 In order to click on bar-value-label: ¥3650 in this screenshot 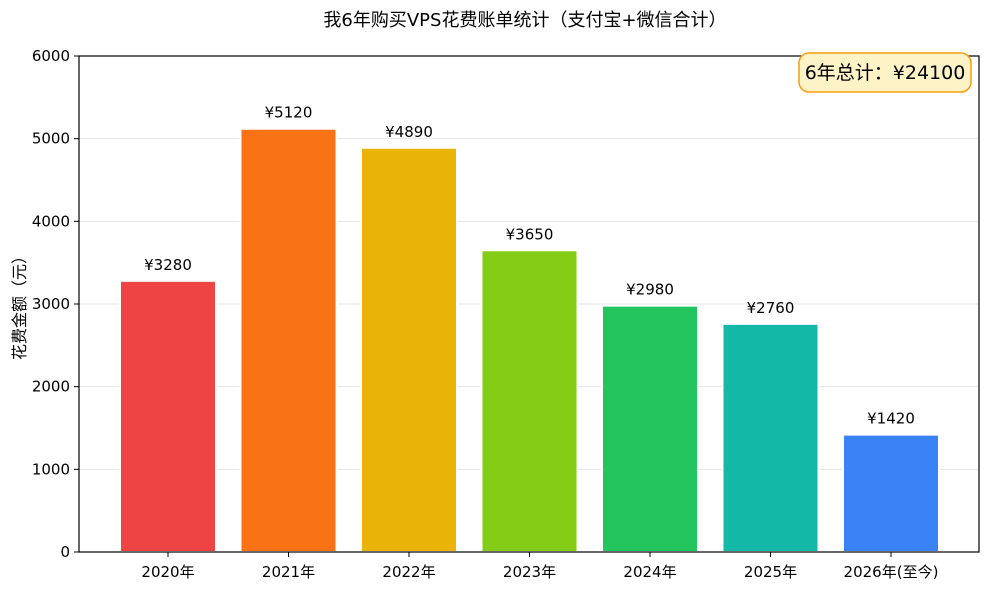, I will do `click(530, 234)`.